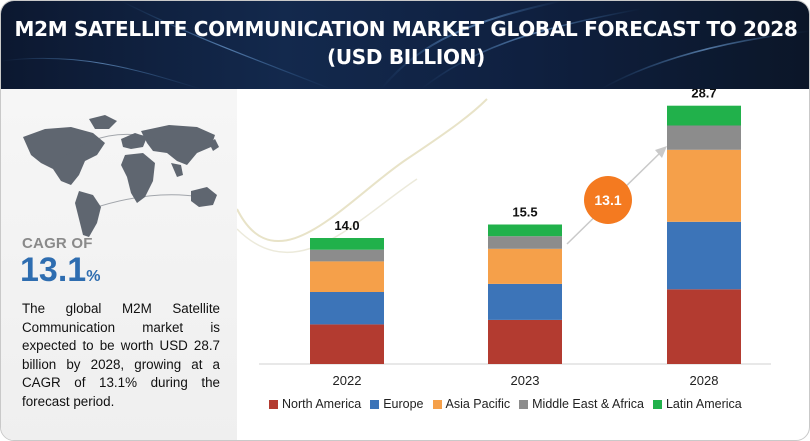 This screenshot has width=810, height=441. I want to click on legend-item-asia-pacific: Asia Pacific, so click(471, 404).